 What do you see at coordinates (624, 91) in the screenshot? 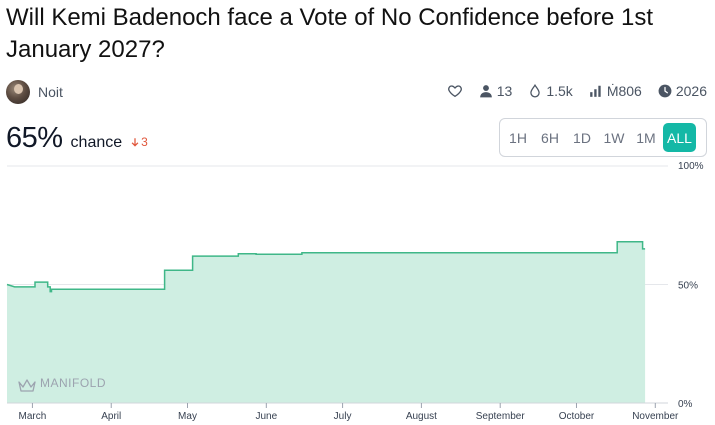
I see `volume-value: Ṁ806` at bounding box center [624, 91].